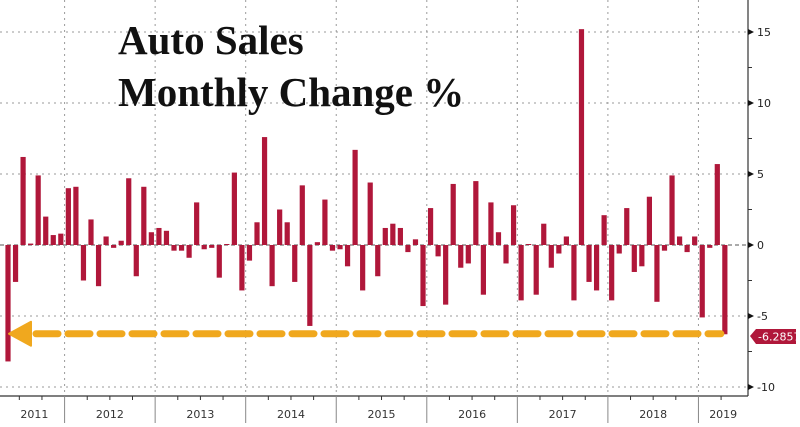  I want to click on last-value-label: -6.2857, so click(775, 336).